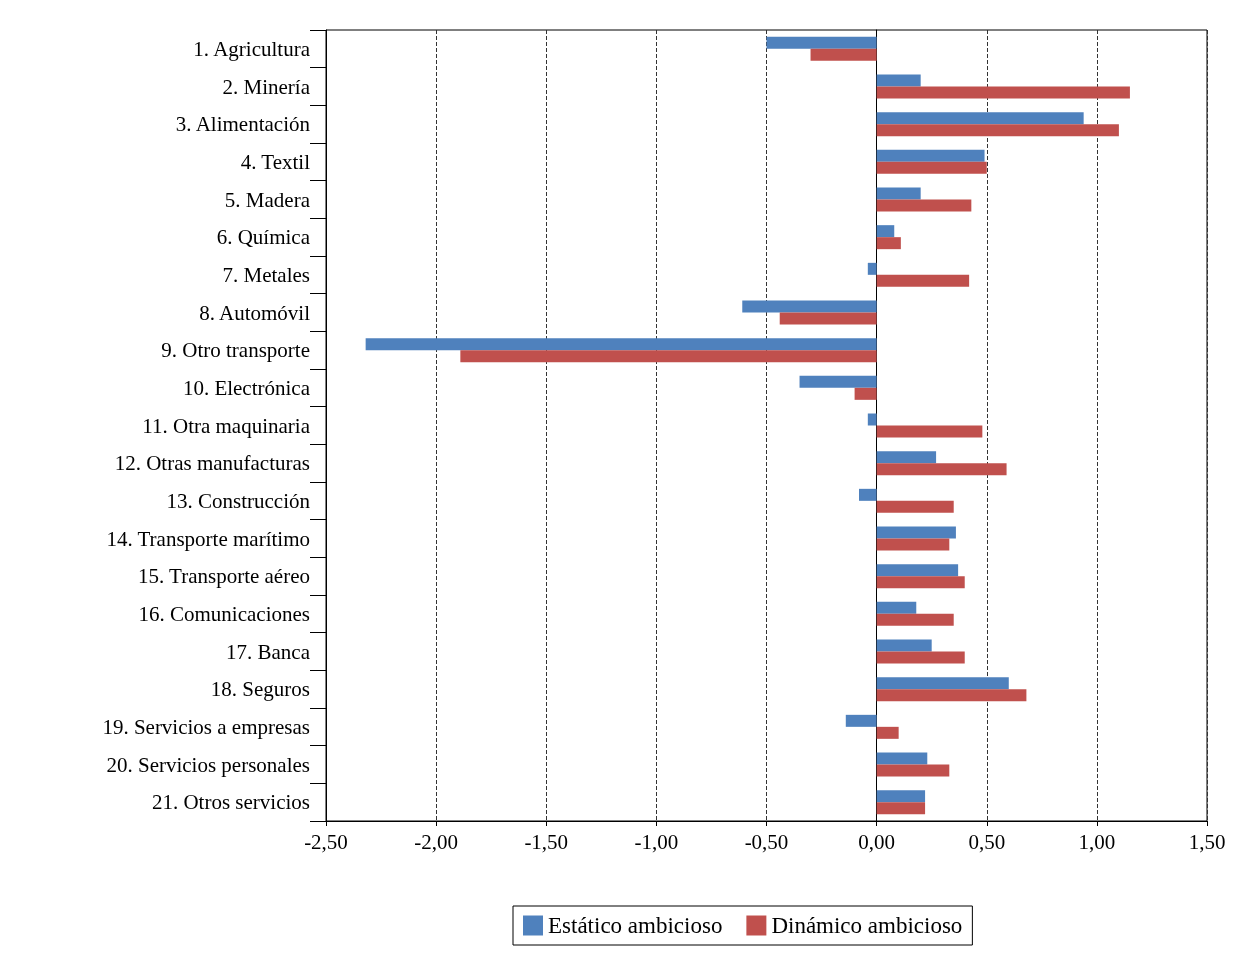  Describe the element at coordinates (212, 463) in the screenshot. I see `y-tick-label: 12. Otras manufacturas` at that location.